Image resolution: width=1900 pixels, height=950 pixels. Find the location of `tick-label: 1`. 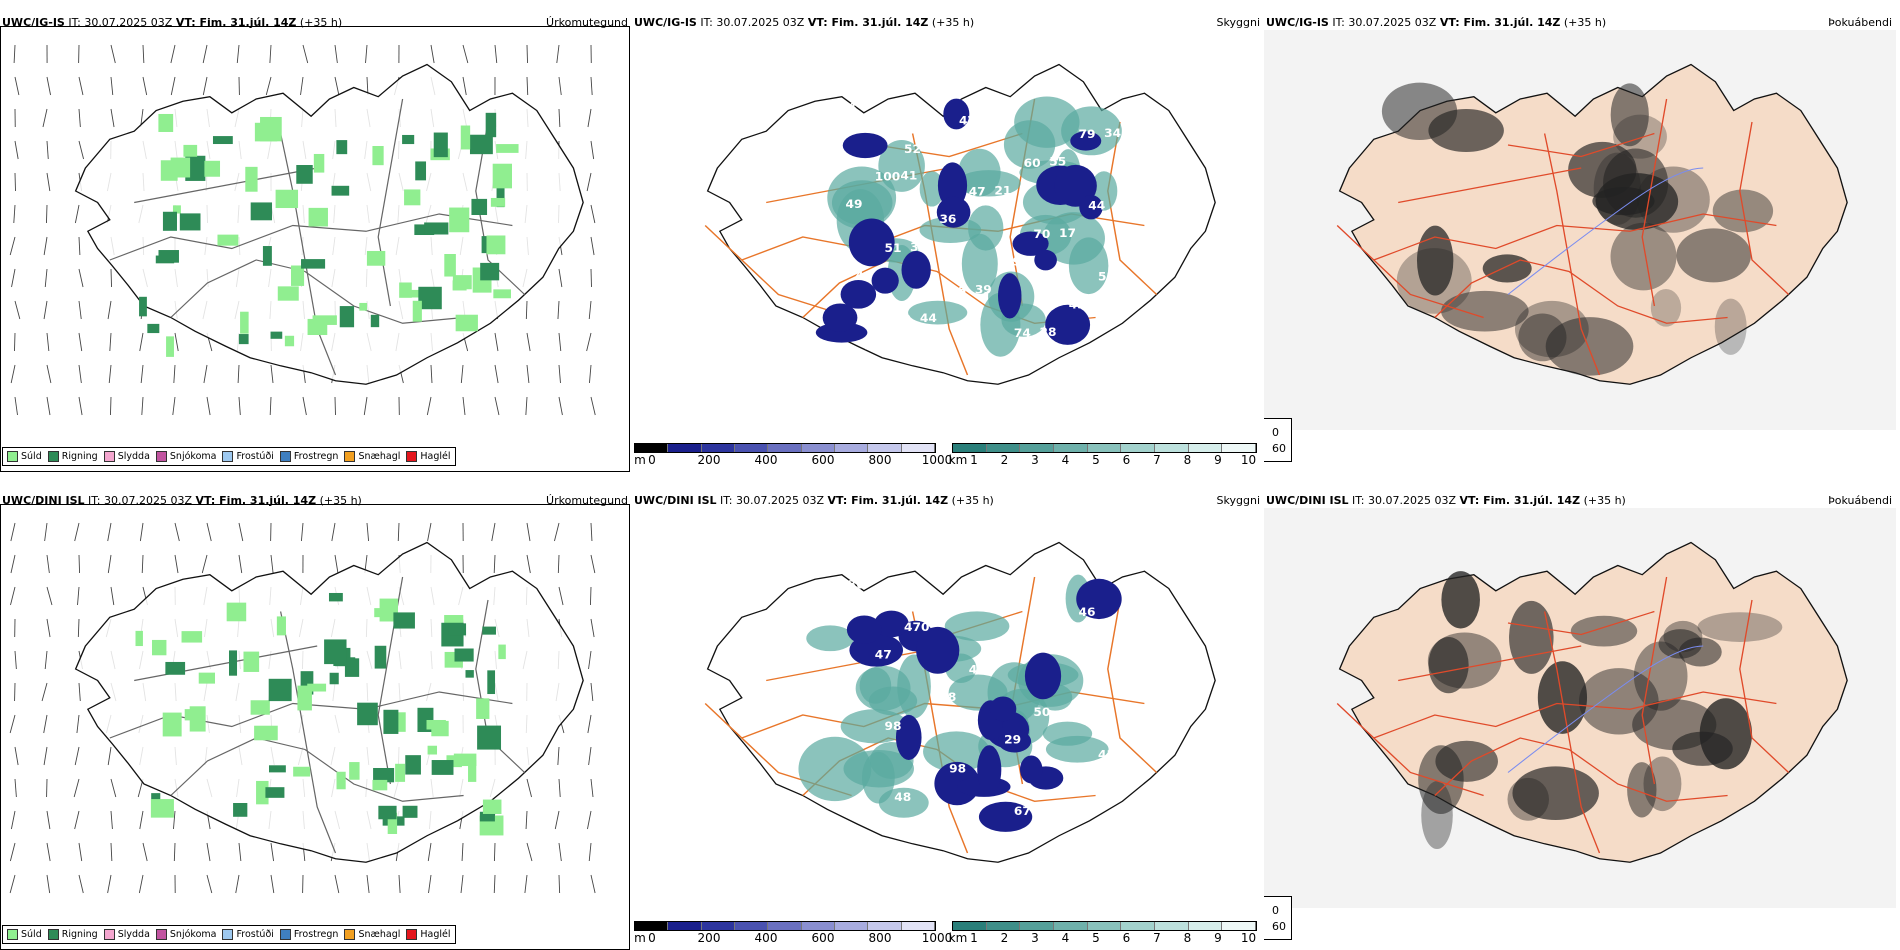

tick-label: 1 is located at coordinates (974, 460).